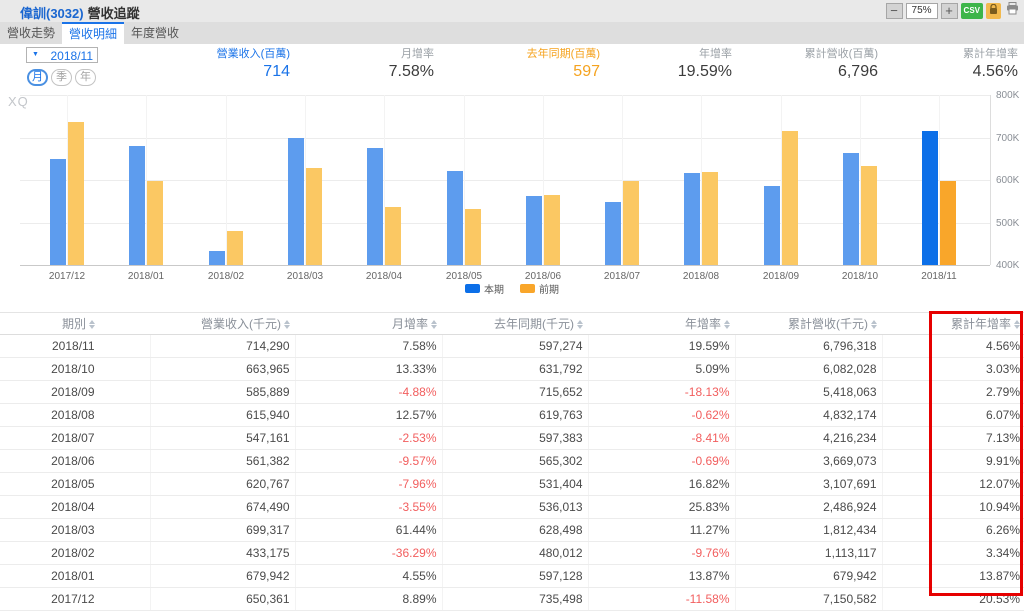  What do you see at coordinates (631, 223) in the screenshot?
I see `bar-previous-2018/07` at bounding box center [631, 223].